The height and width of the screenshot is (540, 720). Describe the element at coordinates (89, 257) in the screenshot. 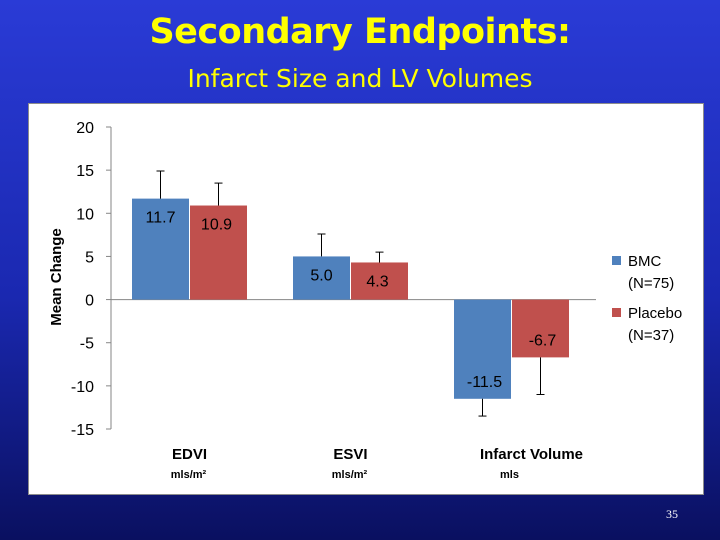

I see `y-tick-label: 5` at that location.